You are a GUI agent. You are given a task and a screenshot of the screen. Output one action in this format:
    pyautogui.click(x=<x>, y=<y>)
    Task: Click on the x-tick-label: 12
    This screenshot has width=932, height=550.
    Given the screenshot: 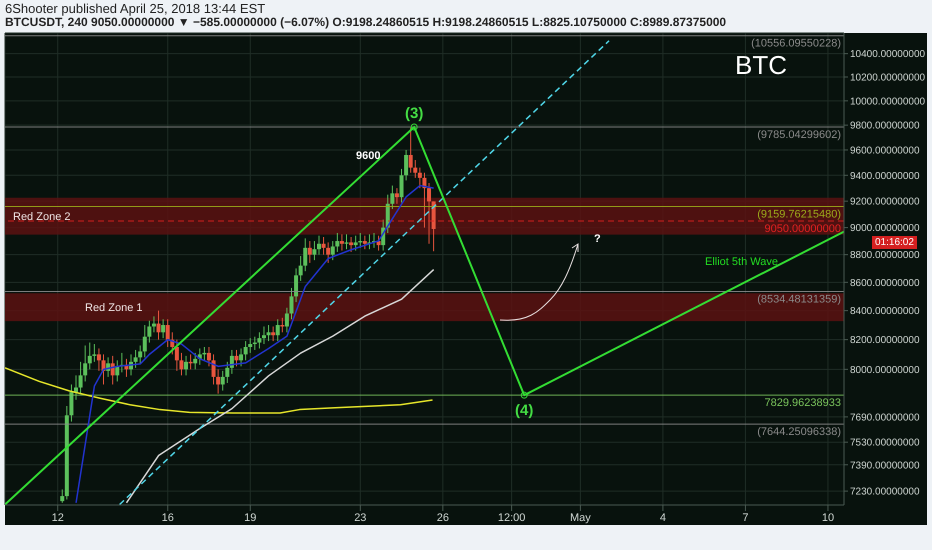 What is the action you would take?
    pyautogui.click(x=58, y=518)
    